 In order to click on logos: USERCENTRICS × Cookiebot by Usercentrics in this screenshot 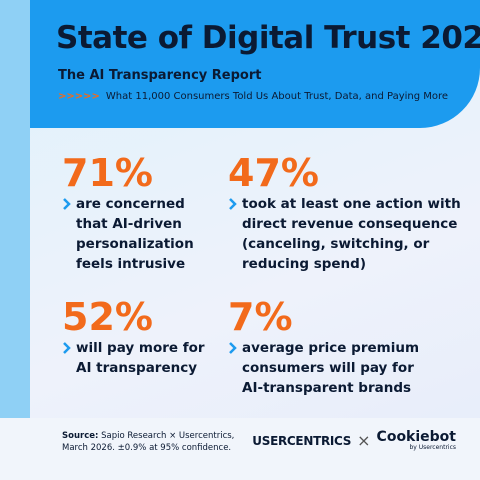, I will do `click(354, 440)`.